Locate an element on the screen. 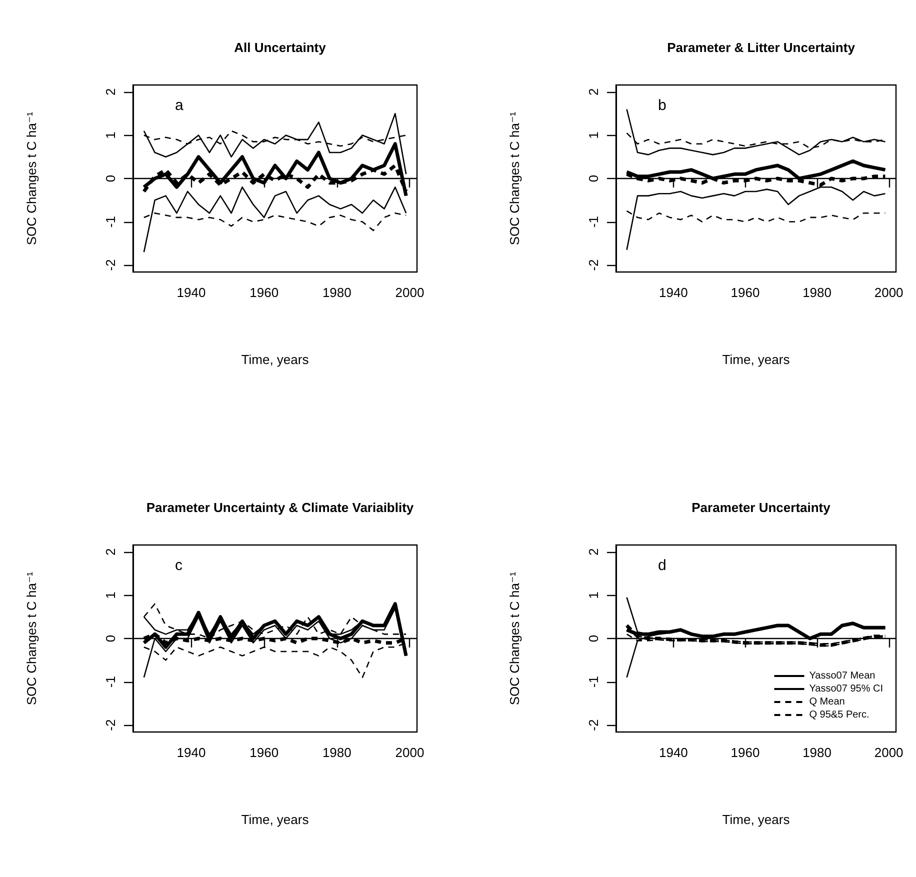 The image size is (916, 877). legend-label: Yasso07 Mean is located at coordinates (842, 676).